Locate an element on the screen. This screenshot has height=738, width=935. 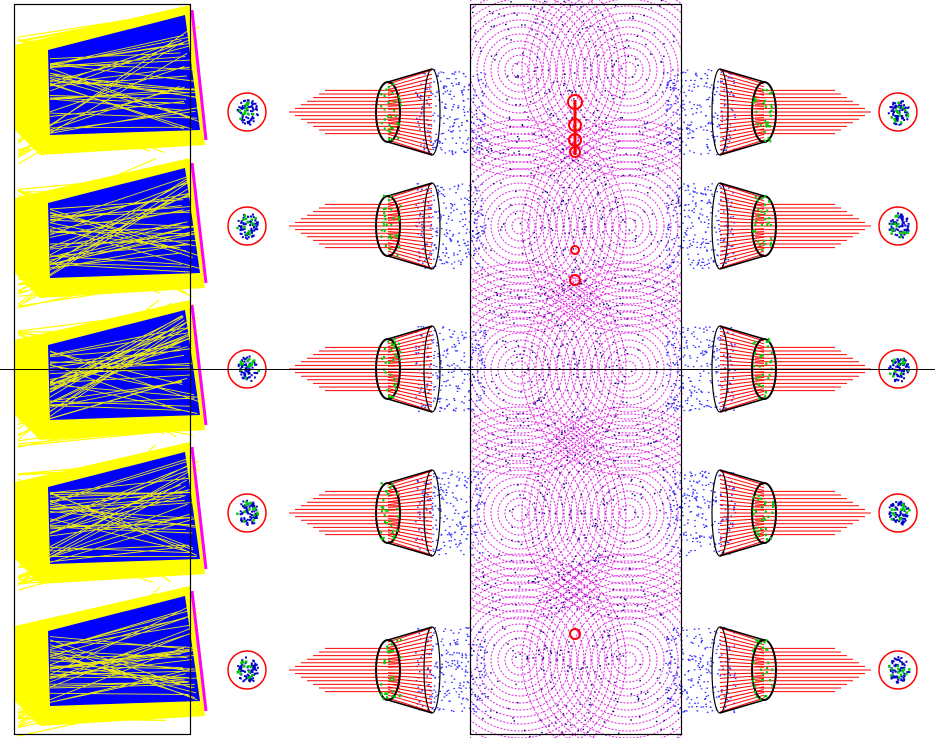
channel-marker is located at coordinates (575, 280).